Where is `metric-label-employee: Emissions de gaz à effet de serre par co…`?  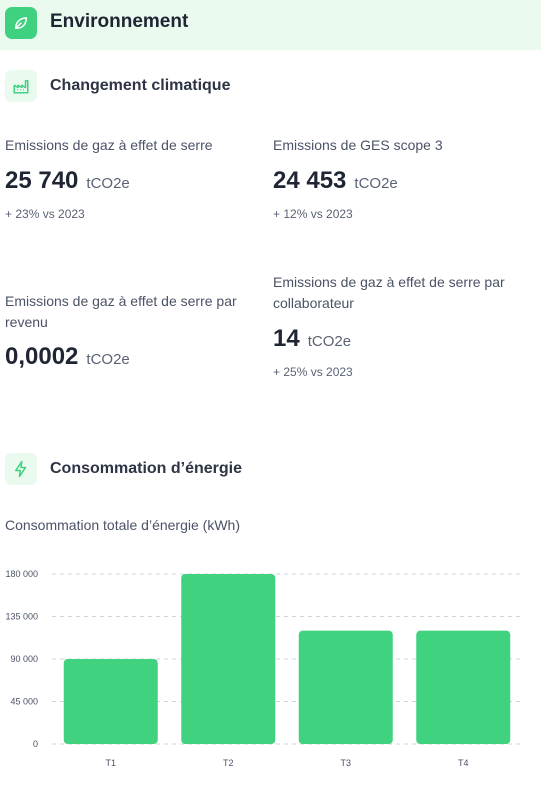 metric-label-employee: Emissions de gaz à effet de serre par co… is located at coordinates (389, 292).